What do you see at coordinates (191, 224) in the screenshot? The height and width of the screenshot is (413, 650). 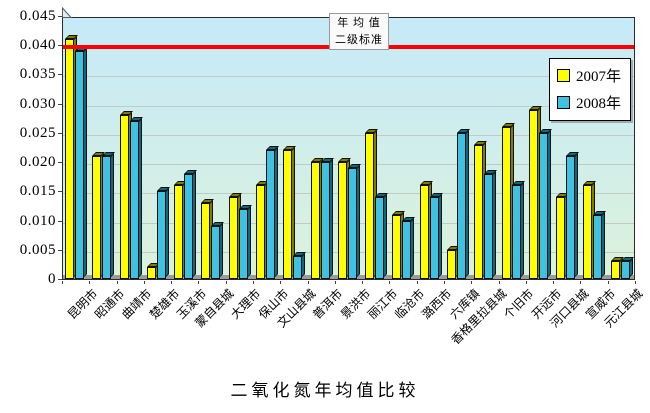 I see `bar-2008年-玉溪市` at bounding box center [191, 224].